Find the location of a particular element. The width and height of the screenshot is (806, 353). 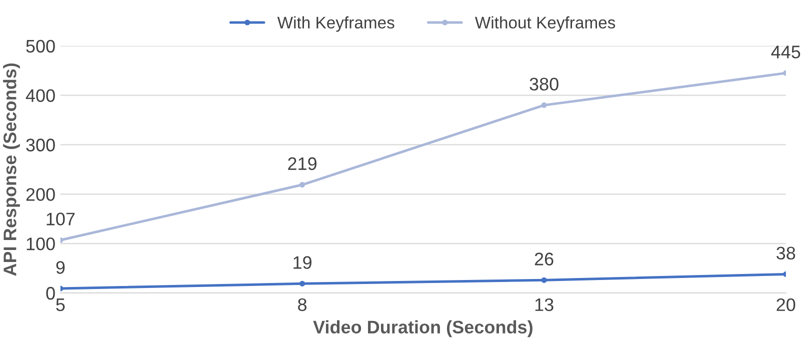

data-label: 19 is located at coordinates (303, 262).